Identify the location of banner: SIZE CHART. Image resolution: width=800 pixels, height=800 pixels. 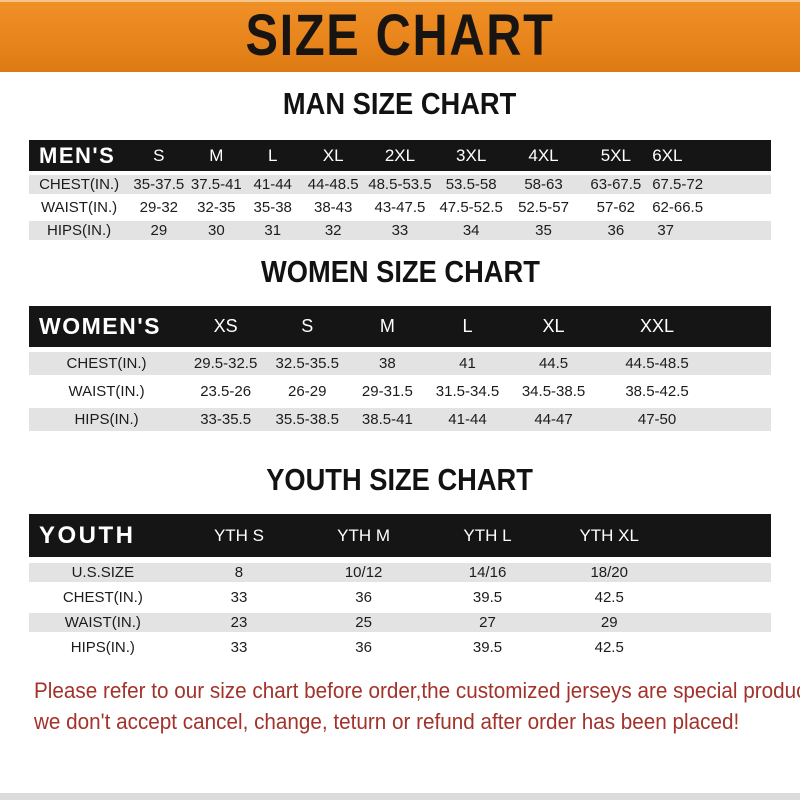
(400, 36).